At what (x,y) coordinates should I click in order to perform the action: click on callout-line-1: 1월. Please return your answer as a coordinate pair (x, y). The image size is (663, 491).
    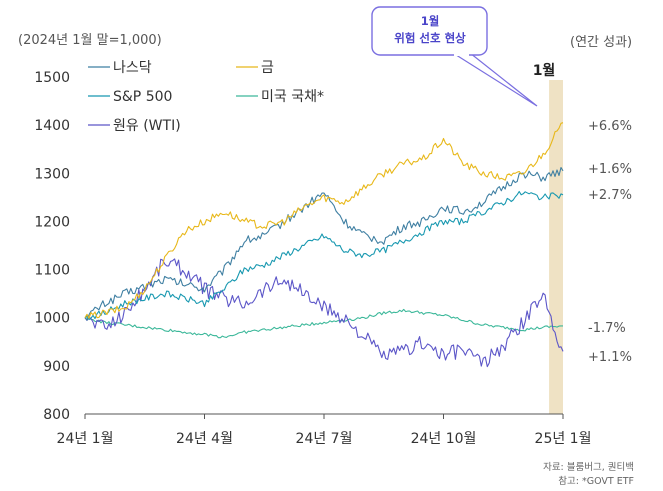
    Looking at the image, I should click on (430, 21).